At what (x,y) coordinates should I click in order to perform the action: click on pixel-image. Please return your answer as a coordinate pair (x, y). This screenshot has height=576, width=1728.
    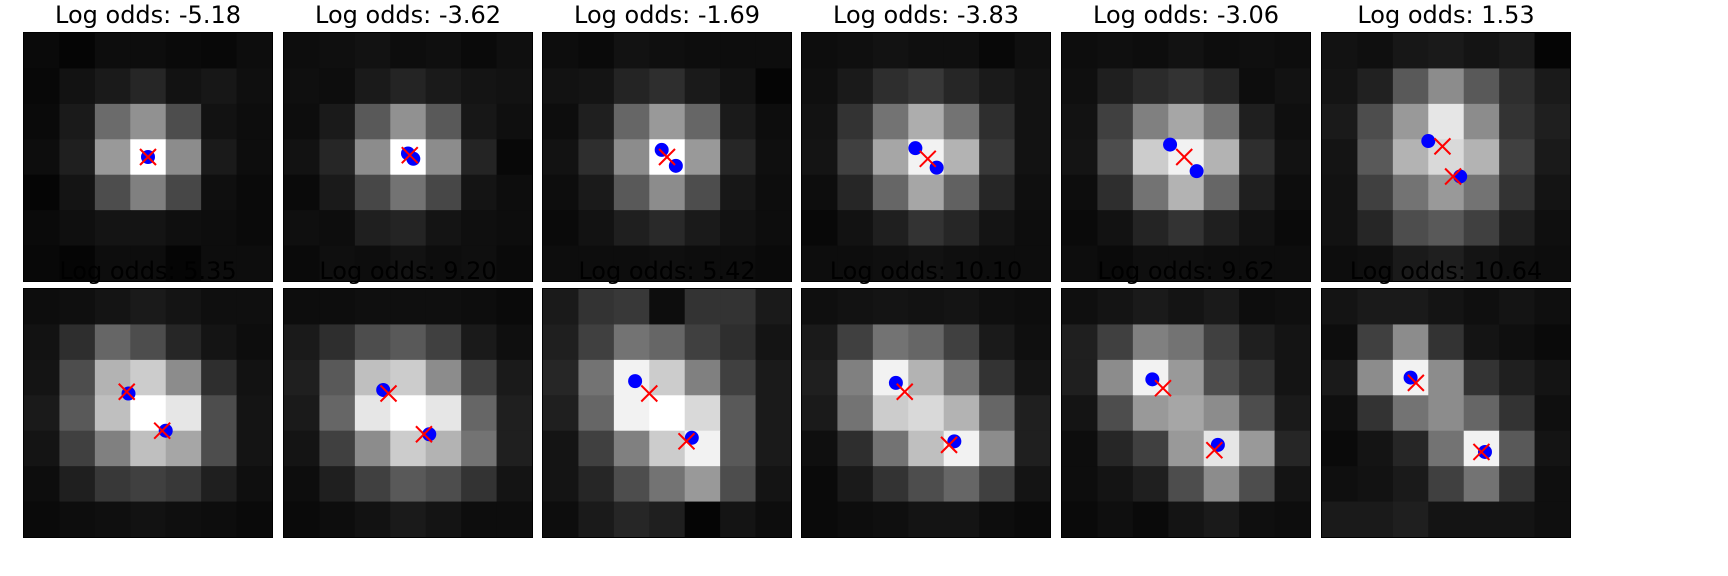
    Looking at the image, I should click on (408, 413).